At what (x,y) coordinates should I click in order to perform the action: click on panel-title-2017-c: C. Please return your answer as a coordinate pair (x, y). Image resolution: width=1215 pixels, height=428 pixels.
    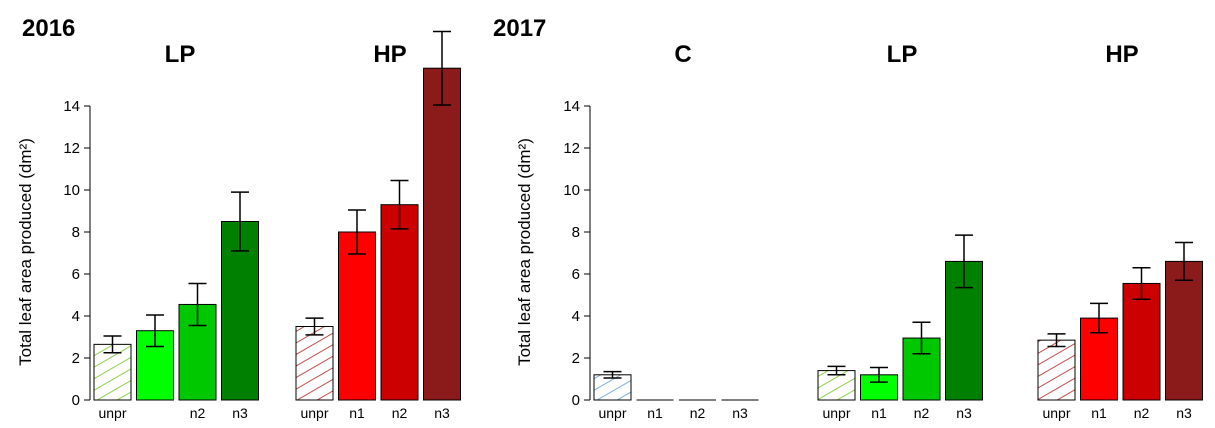
    Looking at the image, I should click on (682, 54).